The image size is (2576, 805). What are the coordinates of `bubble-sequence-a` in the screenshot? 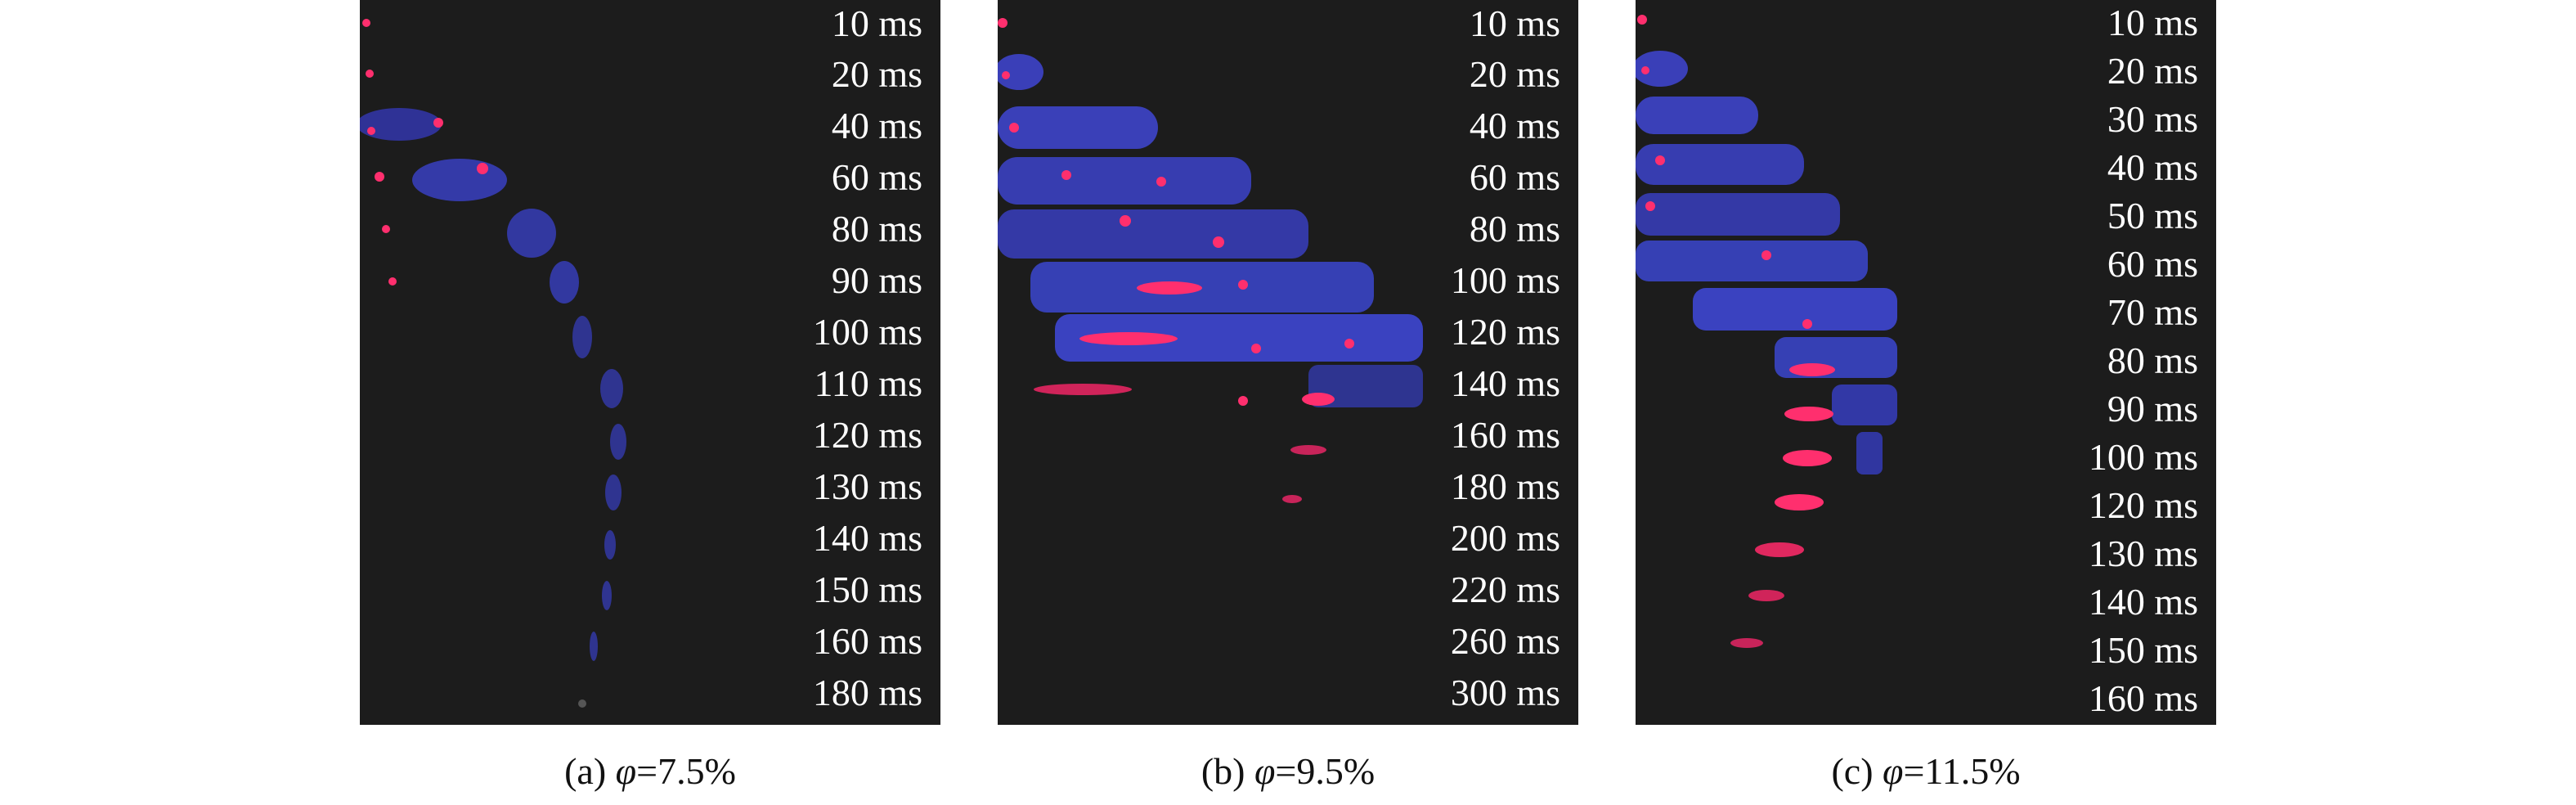 It's located at (493, 363).